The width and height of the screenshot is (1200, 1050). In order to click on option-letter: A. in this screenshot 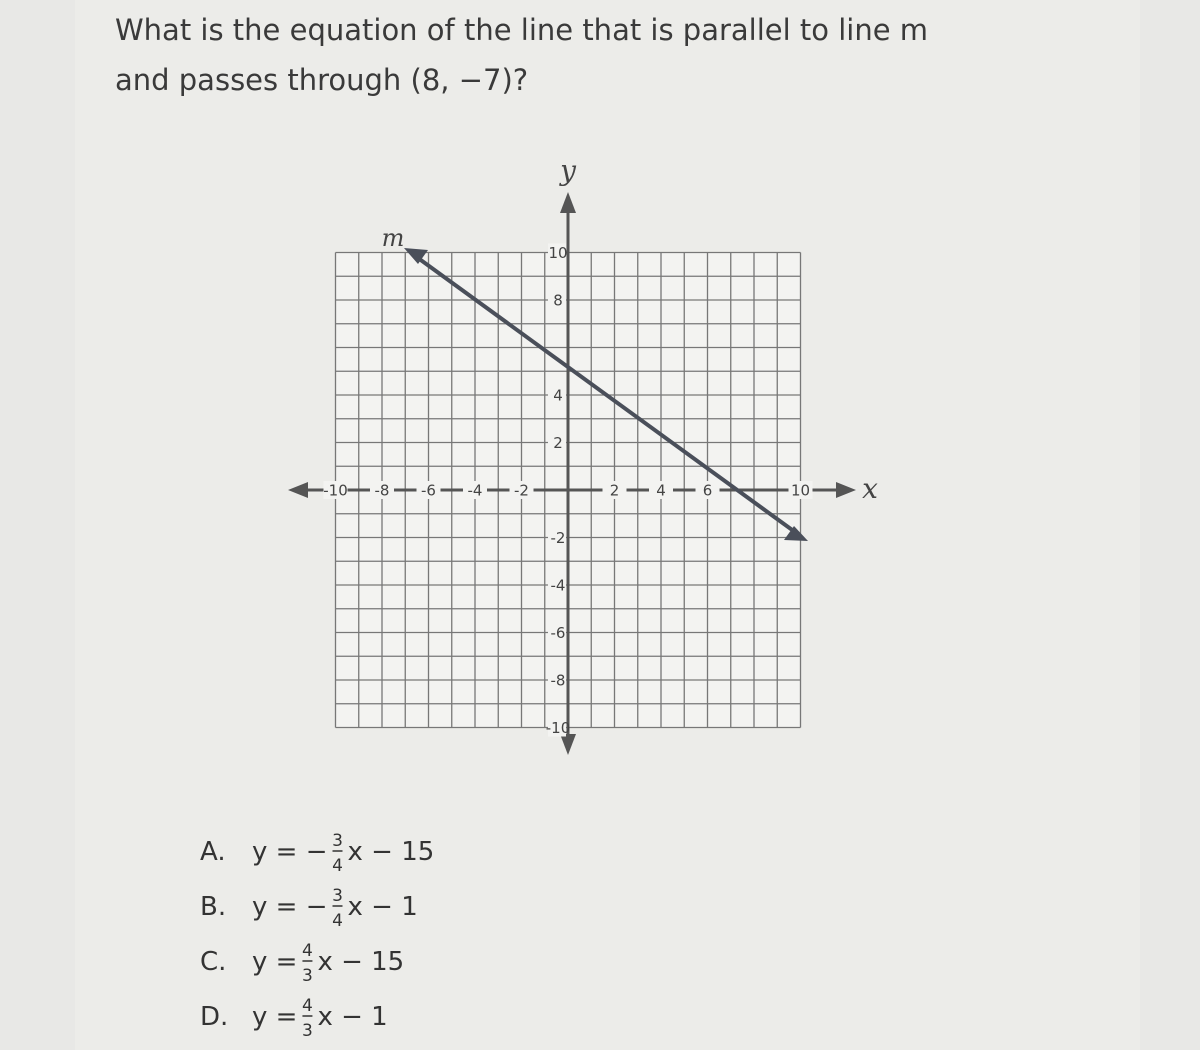, I will do `click(213, 852)`.